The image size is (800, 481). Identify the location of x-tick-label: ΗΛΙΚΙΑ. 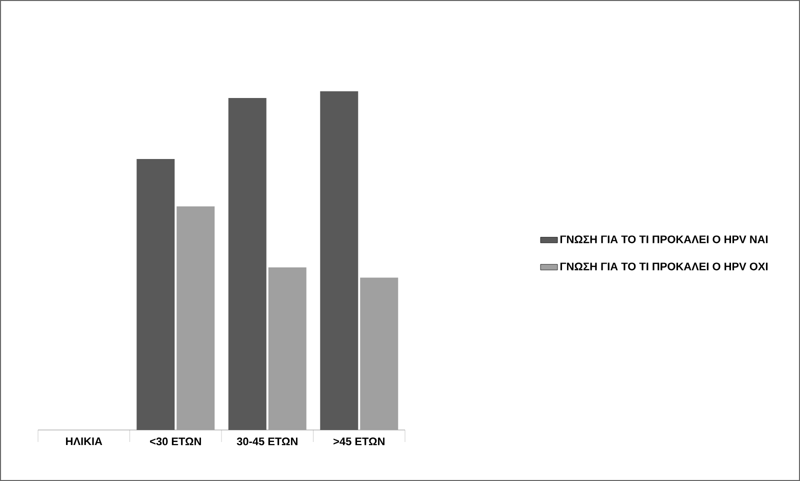
(84, 442).